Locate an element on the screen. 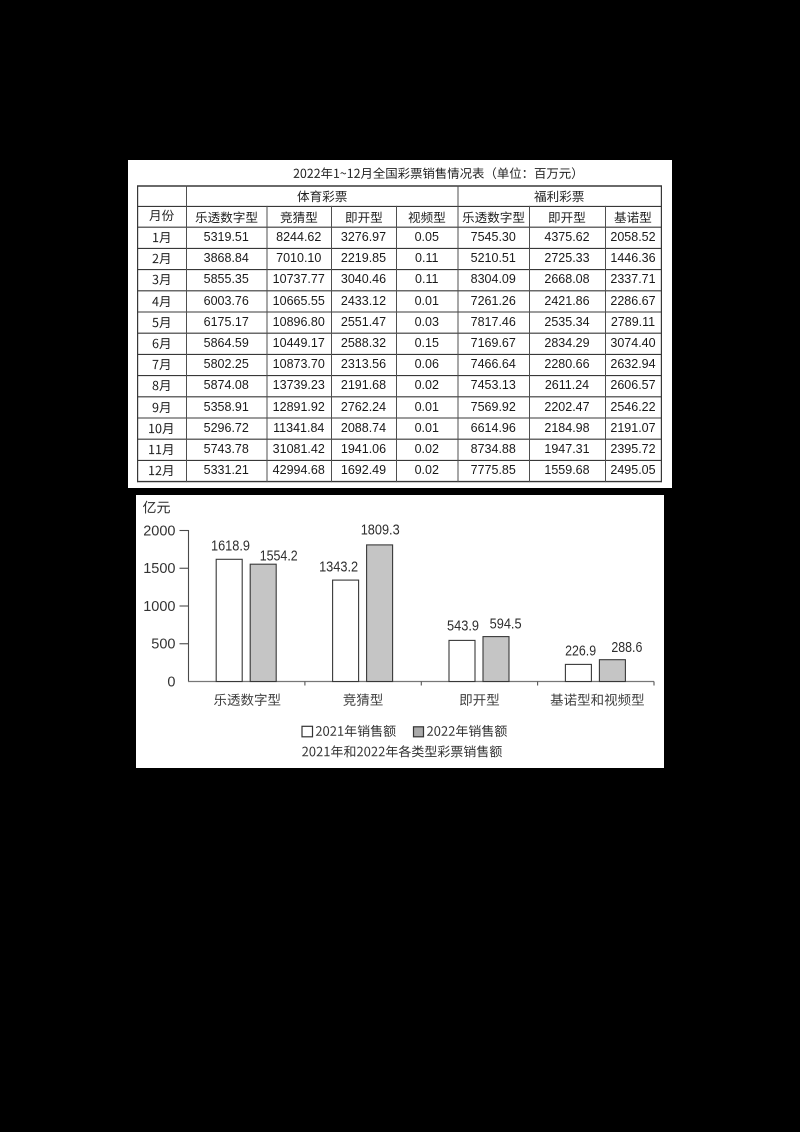 The image size is (800, 1132). svg-text: 1618.9 is located at coordinates (230, 546).